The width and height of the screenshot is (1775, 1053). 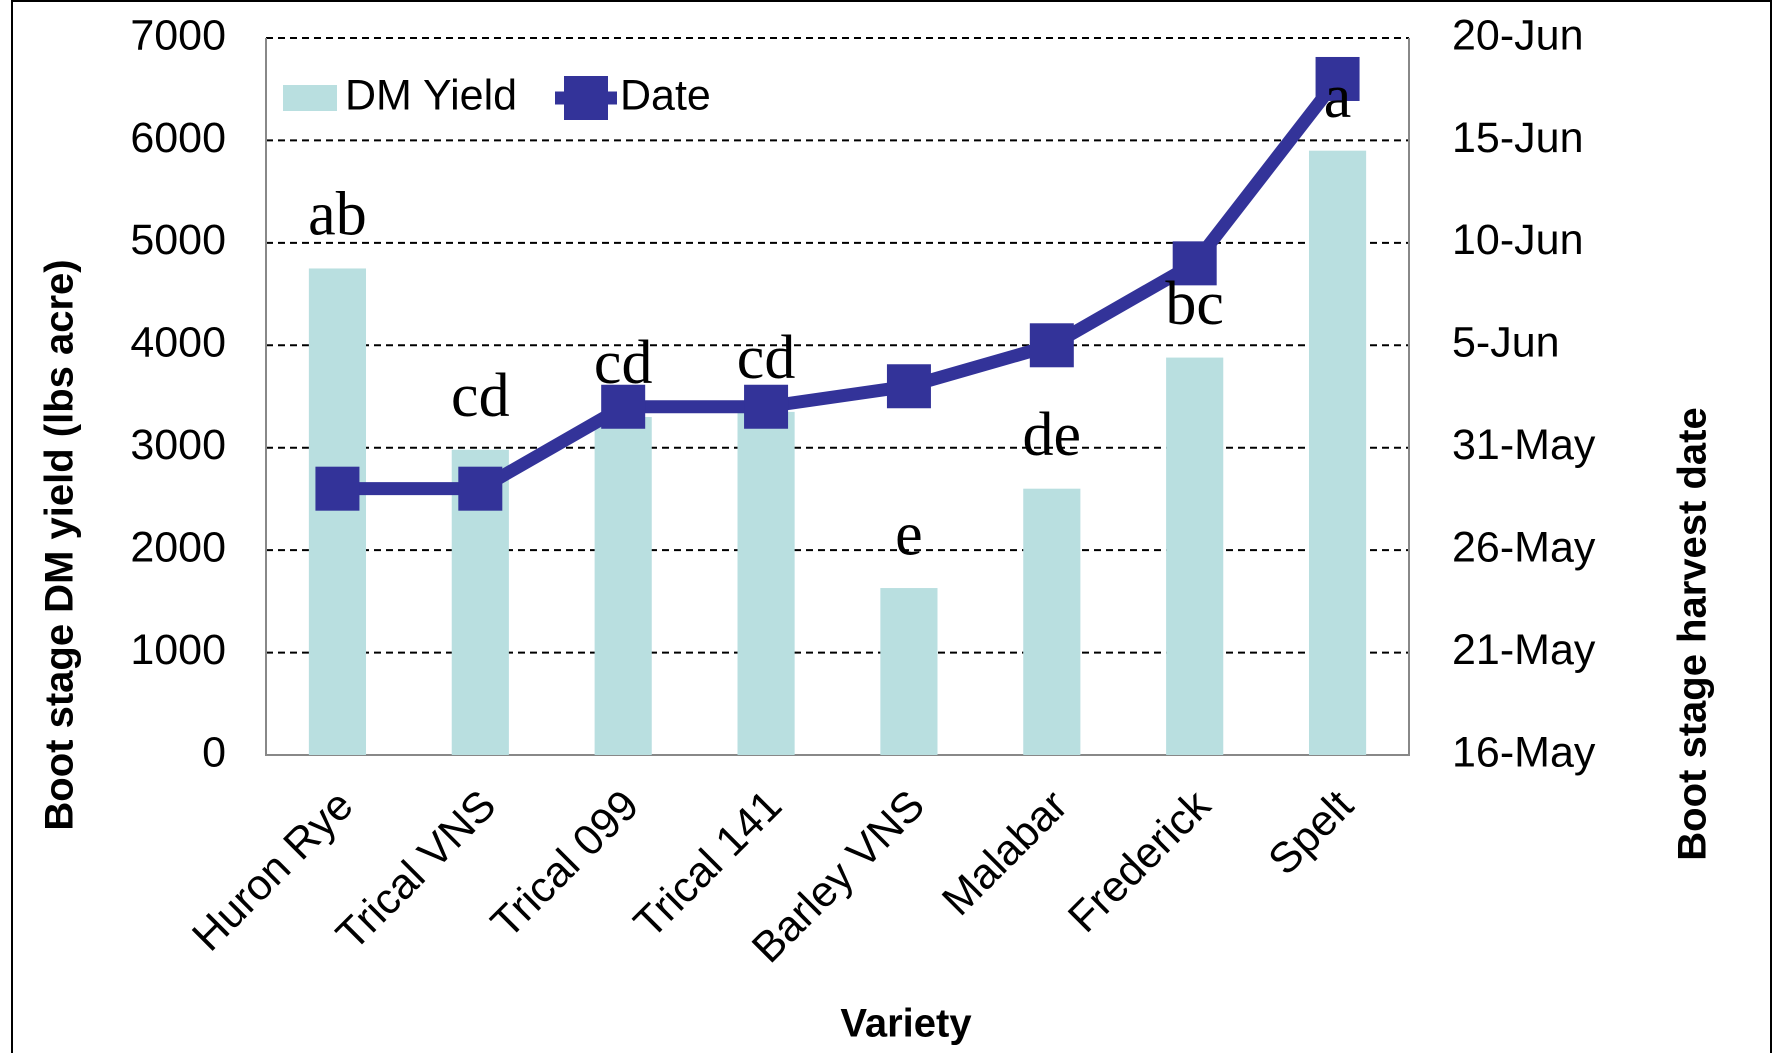 I want to click on y-tick-label: 5000, so click(x=178, y=240).